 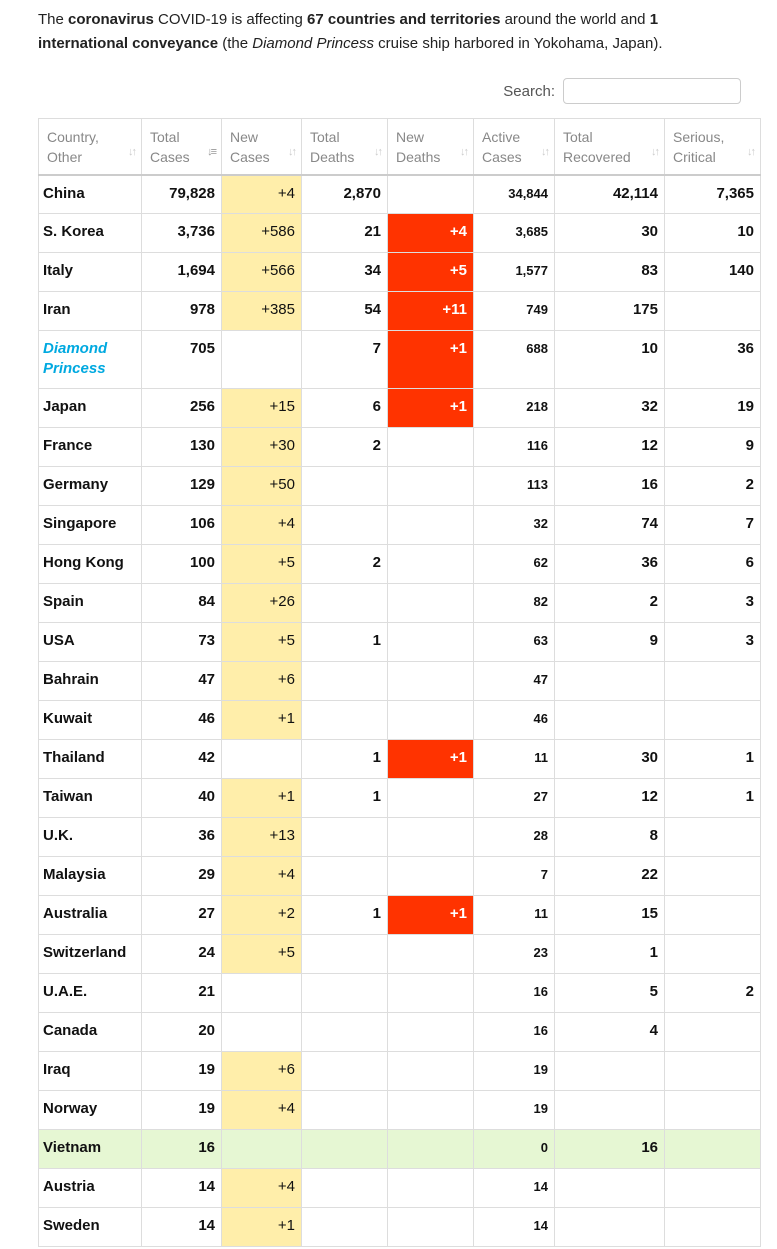 What do you see at coordinates (90, 603) in the screenshot?
I see `cell-country: Spain` at bounding box center [90, 603].